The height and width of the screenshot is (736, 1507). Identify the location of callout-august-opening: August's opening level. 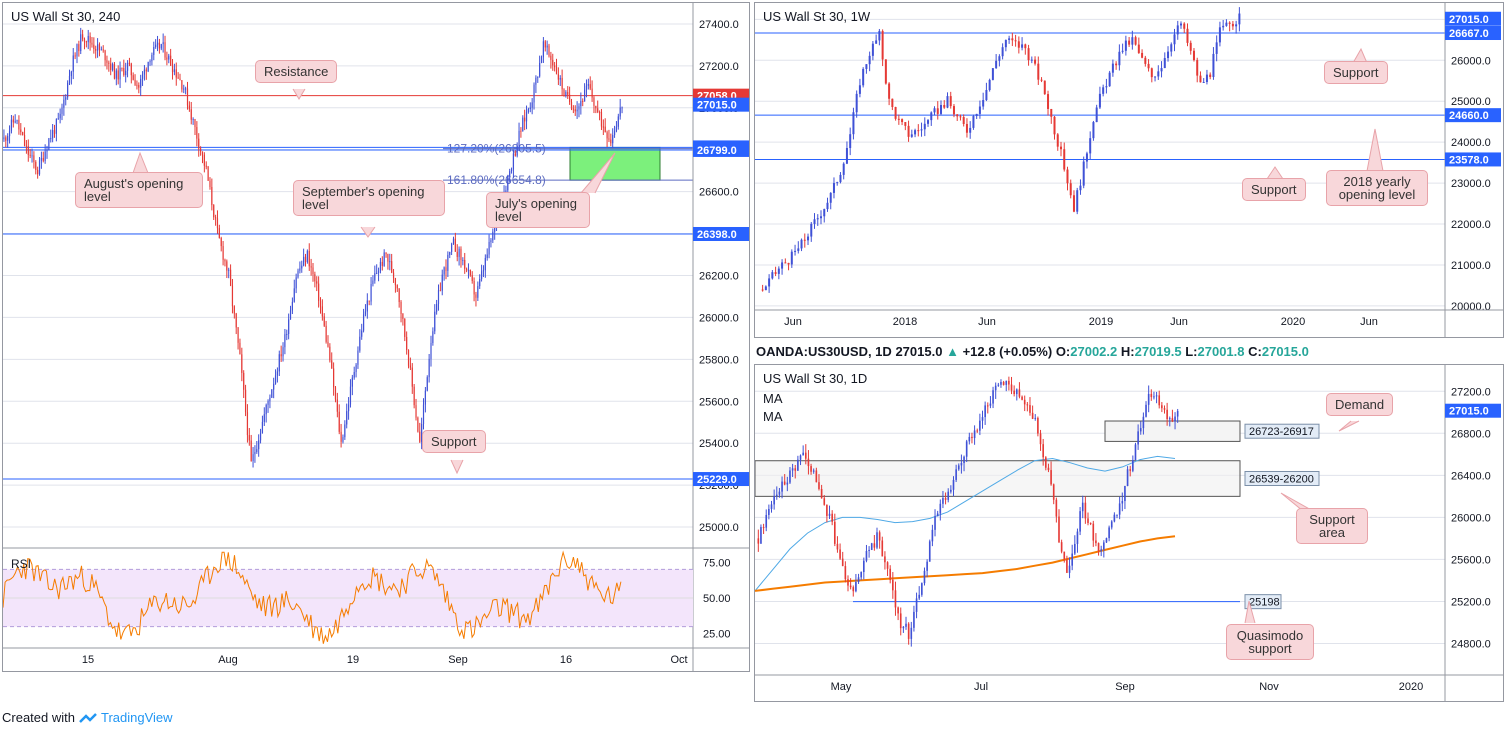
(139, 190).